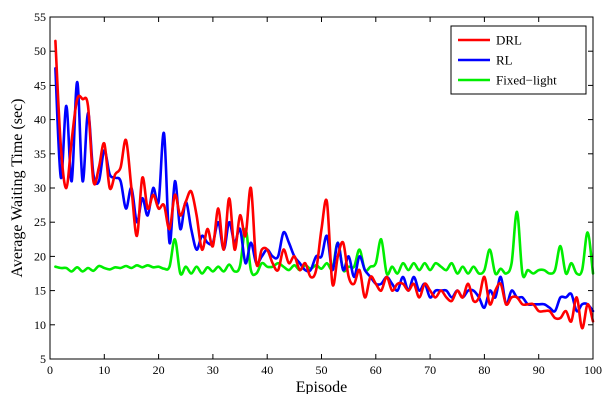  I want to click on x-tick-label: 60, so click(376, 370).